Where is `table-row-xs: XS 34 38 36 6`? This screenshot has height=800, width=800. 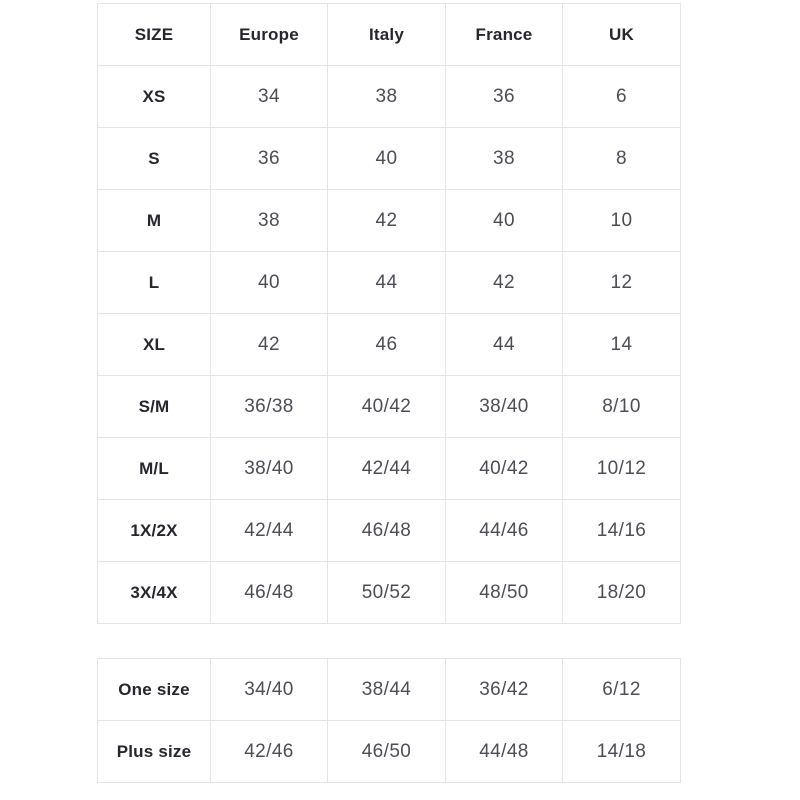
table-row-xs: XS 34 38 36 6 is located at coordinates (389, 96).